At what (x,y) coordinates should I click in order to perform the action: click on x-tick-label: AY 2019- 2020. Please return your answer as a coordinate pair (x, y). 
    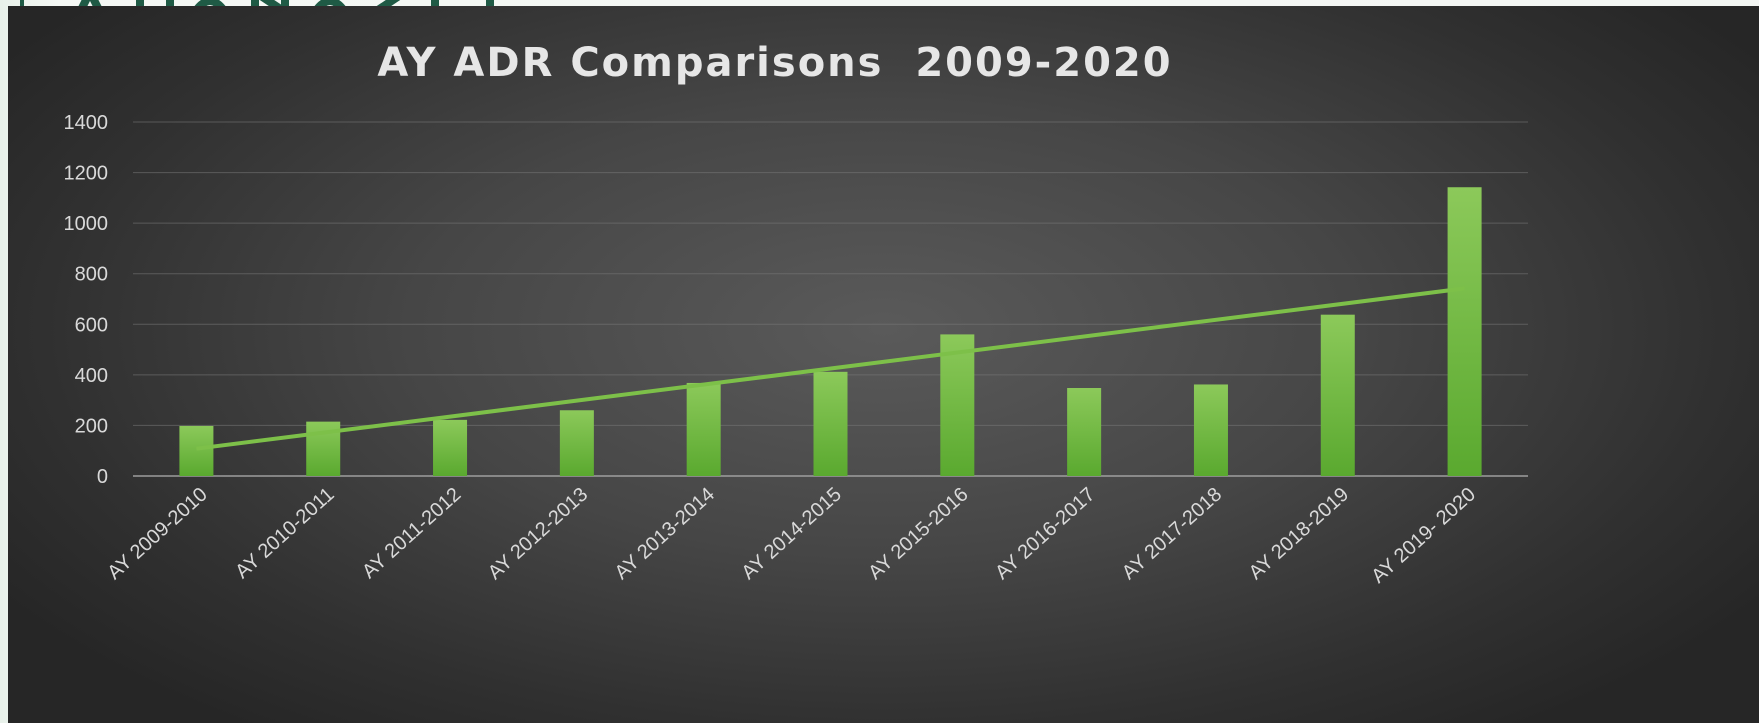
    Looking at the image, I should click on (1423, 535).